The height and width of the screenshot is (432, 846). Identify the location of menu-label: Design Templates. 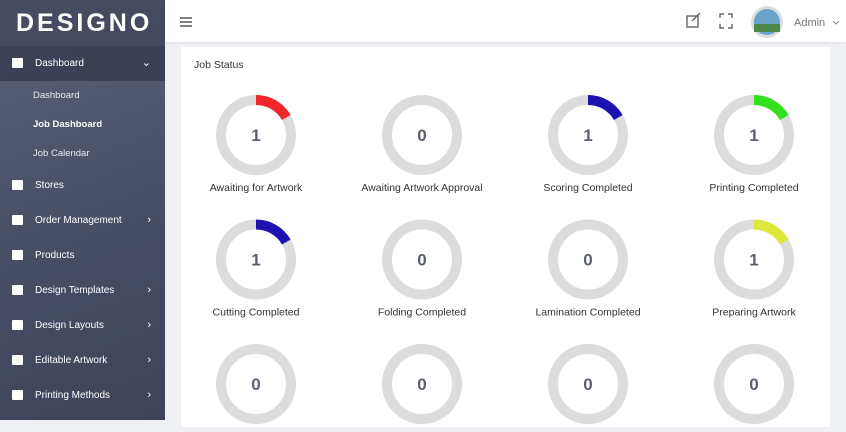
(75, 290).